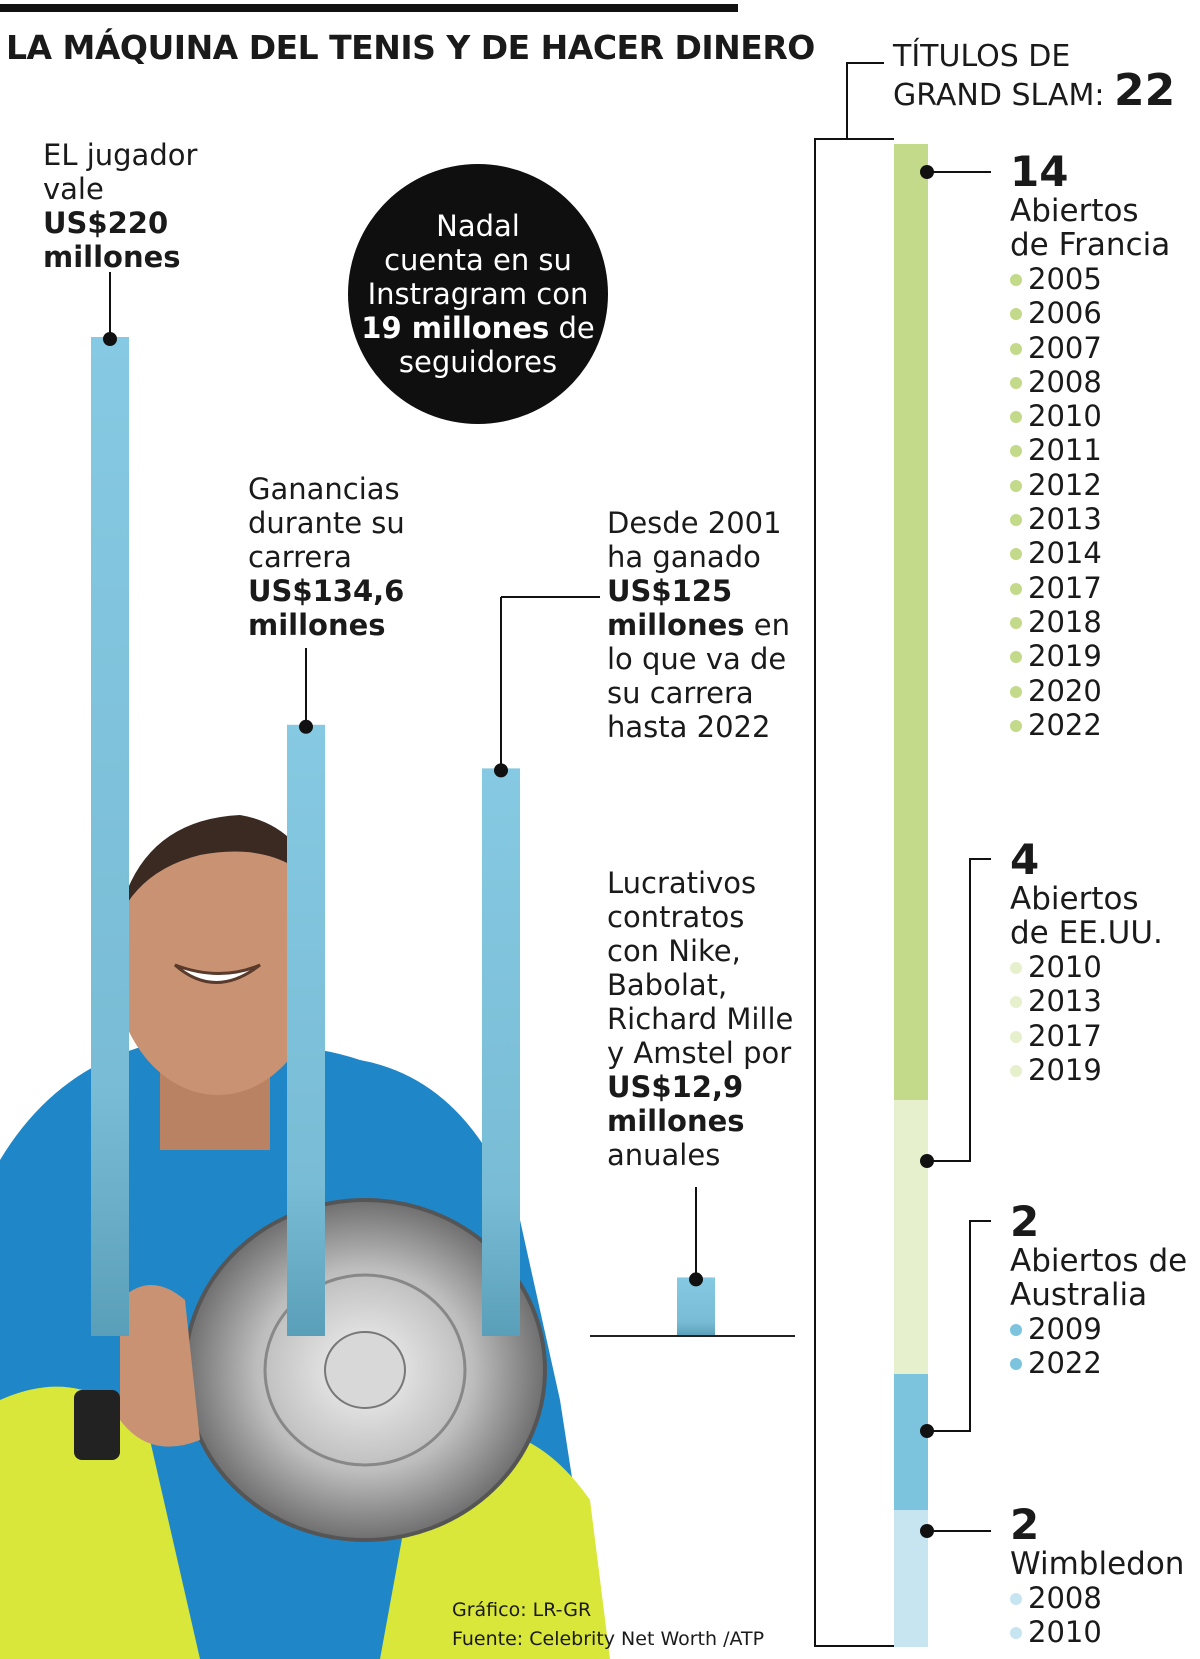 The width and height of the screenshot is (1200, 1659). I want to click on annotation-earnings-line-2: durante su, so click(326, 523).